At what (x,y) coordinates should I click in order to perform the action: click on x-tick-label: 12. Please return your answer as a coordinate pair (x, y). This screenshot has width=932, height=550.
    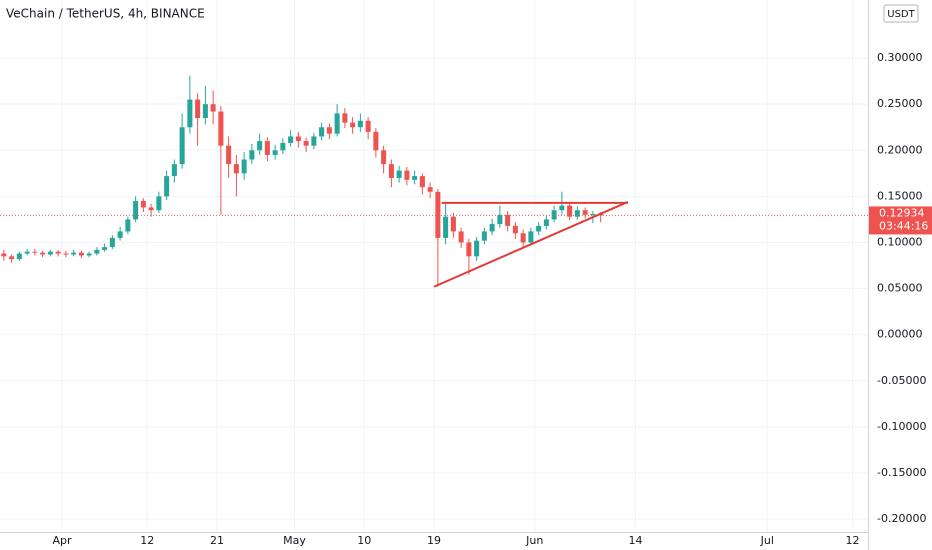
    Looking at the image, I should click on (853, 540).